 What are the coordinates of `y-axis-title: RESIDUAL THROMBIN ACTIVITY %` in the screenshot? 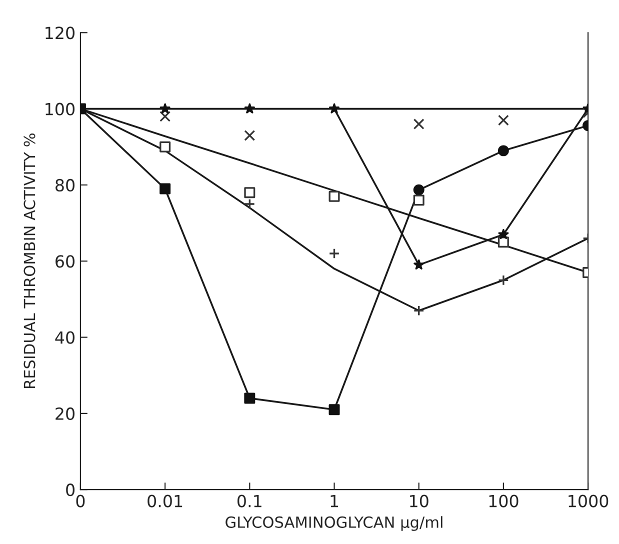 It's located at (30, 261).